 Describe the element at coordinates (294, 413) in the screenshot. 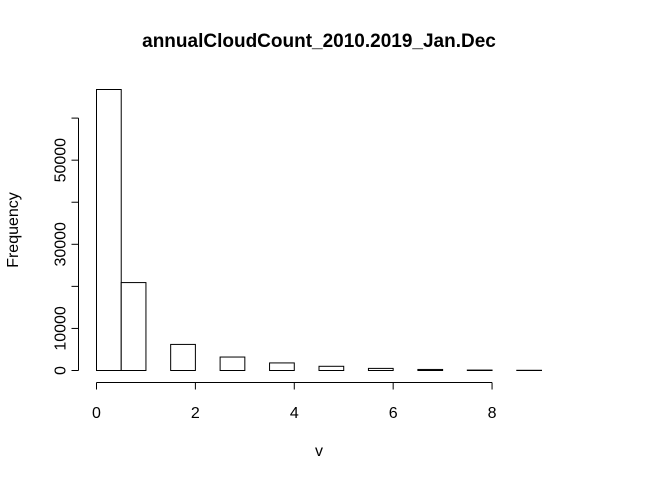

I see `x-tick-label: 4` at that location.